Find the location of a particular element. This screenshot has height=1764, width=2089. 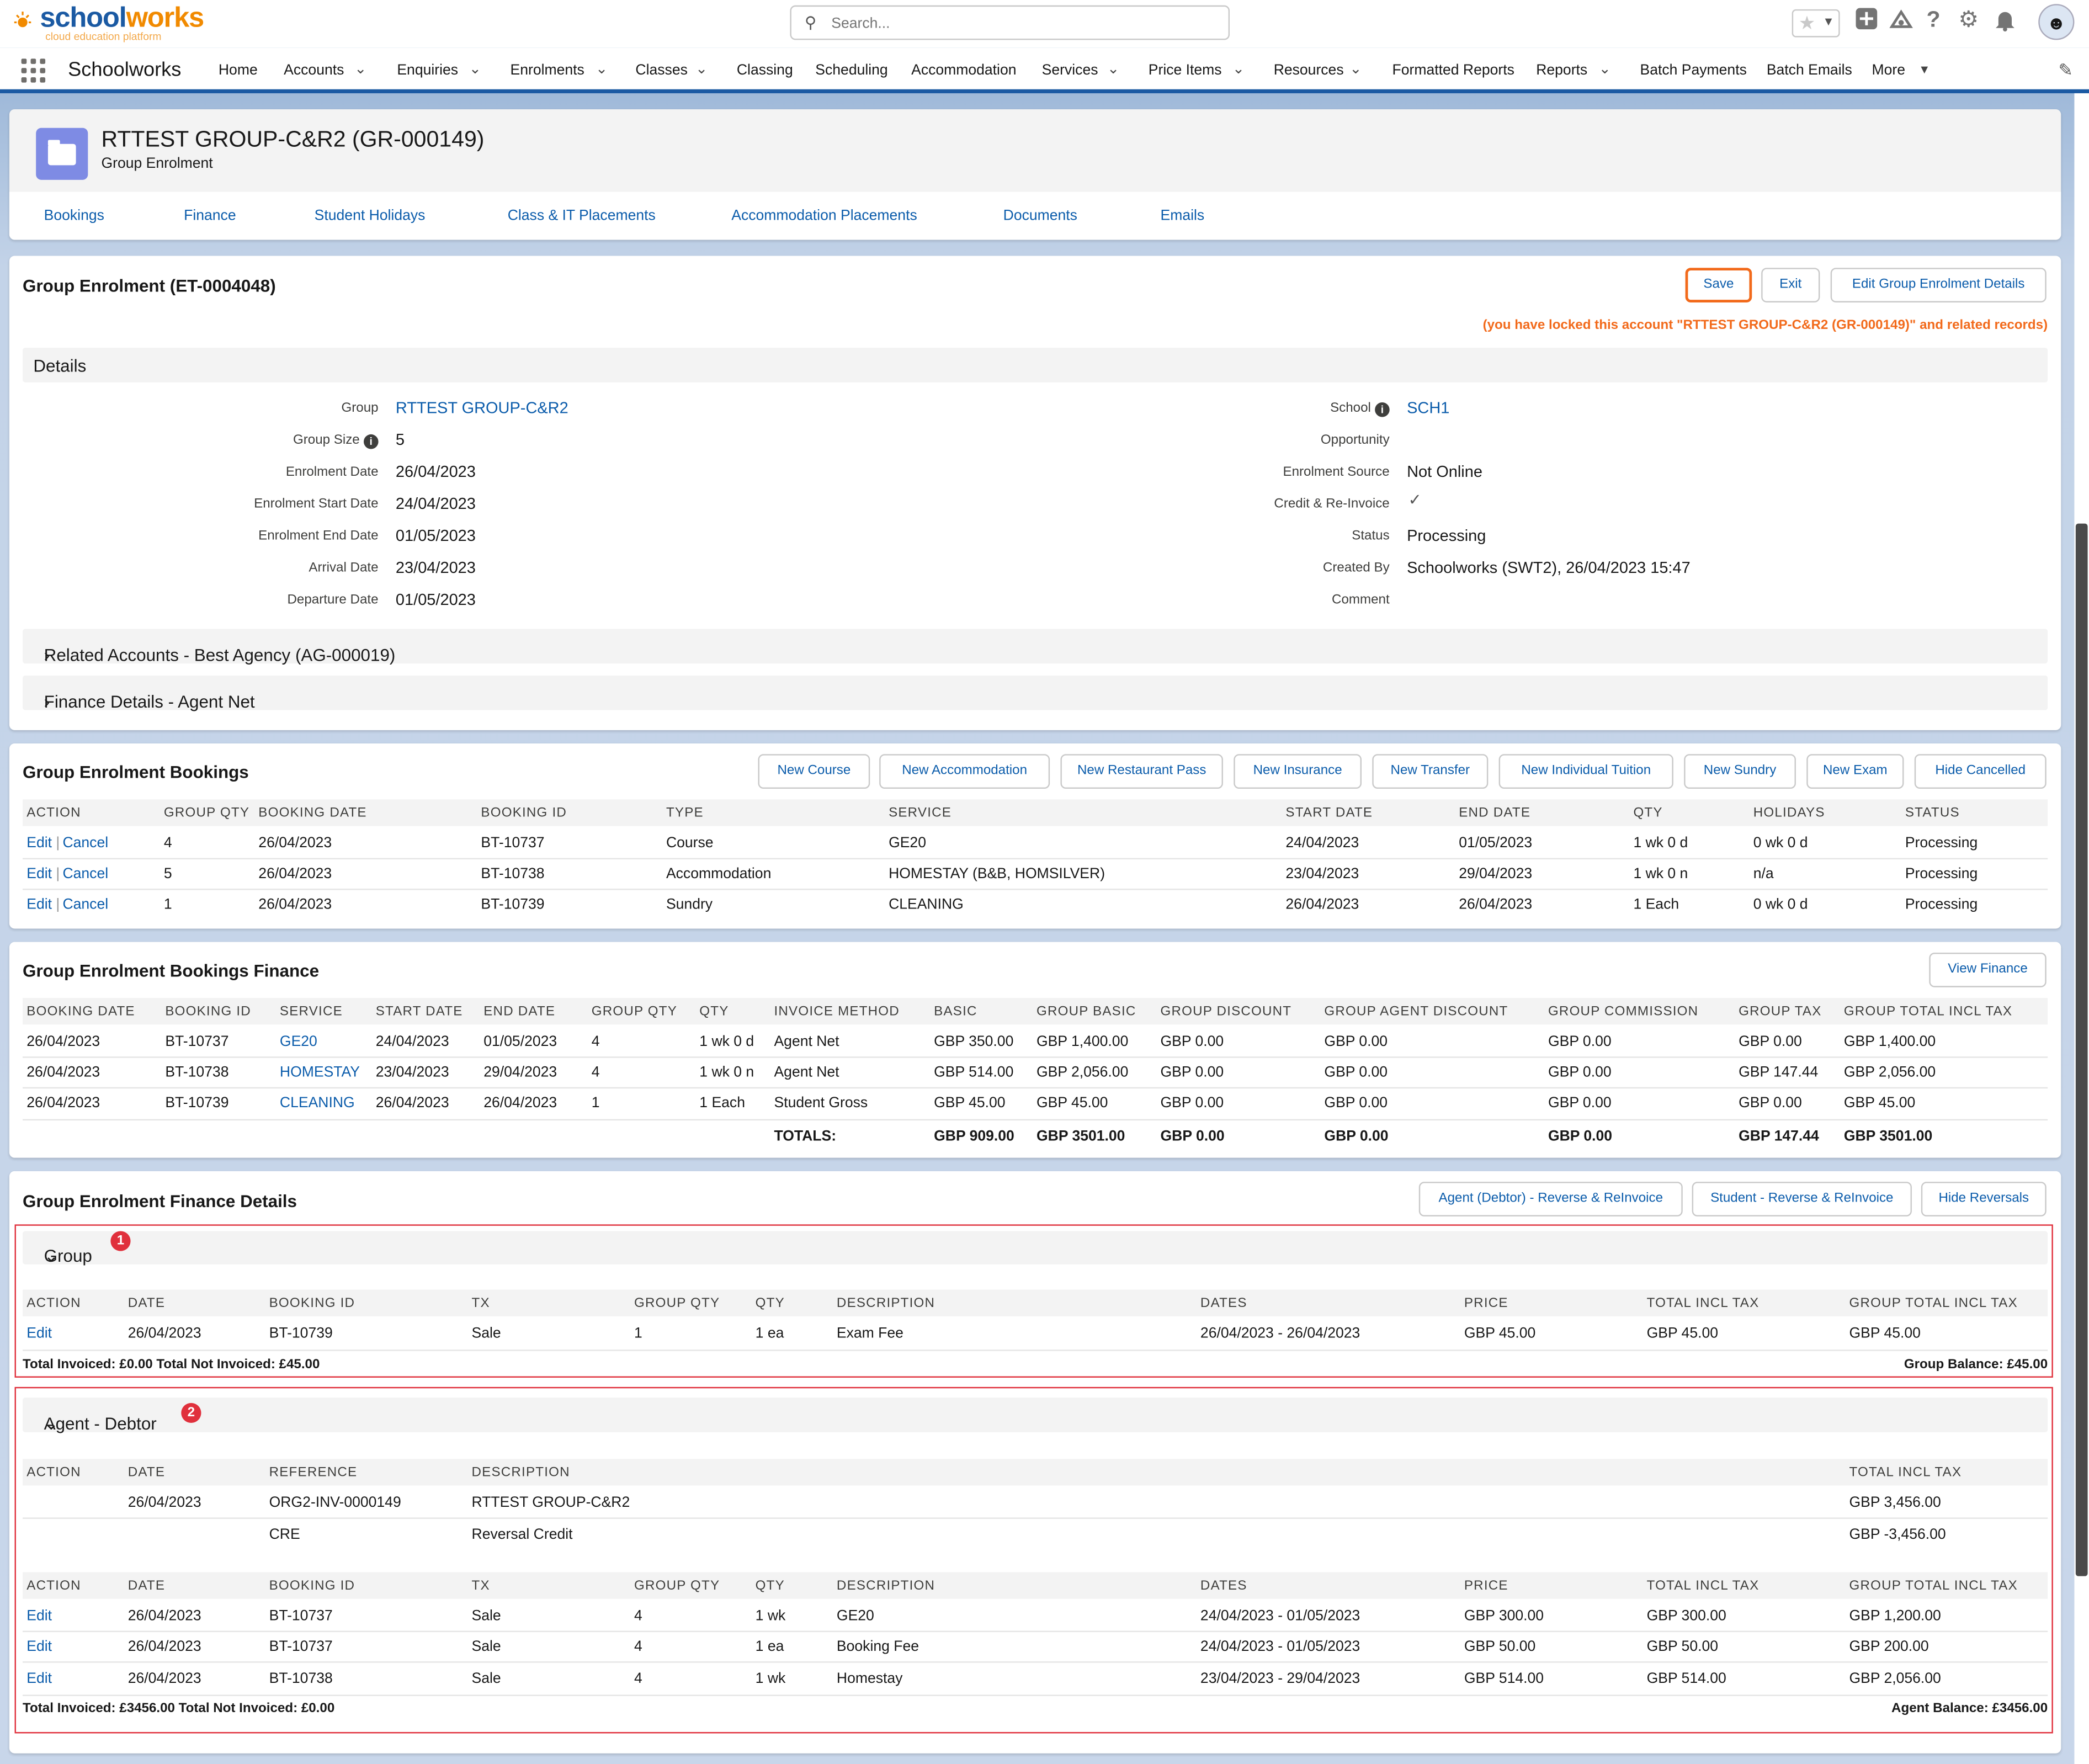

nav-item-formatted-reports: Formatted Reports is located at coordinates (1453, 70).